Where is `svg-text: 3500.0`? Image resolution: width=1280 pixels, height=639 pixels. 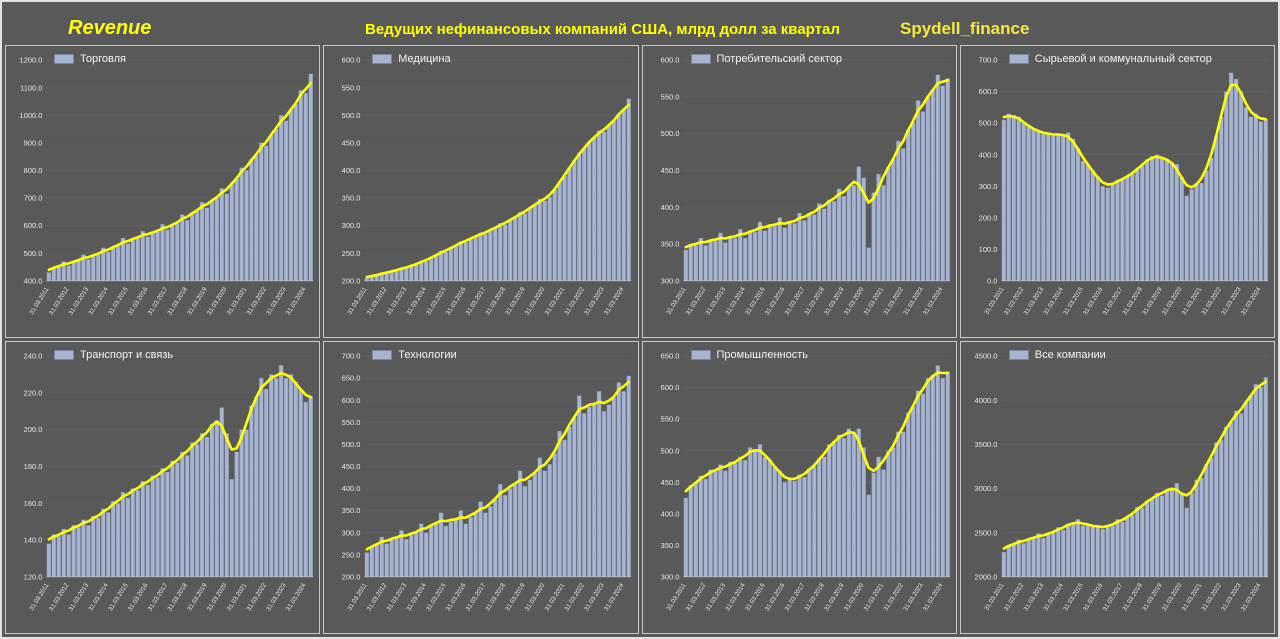 svg-text: 3500.0 is located at coordinates (985, 444).